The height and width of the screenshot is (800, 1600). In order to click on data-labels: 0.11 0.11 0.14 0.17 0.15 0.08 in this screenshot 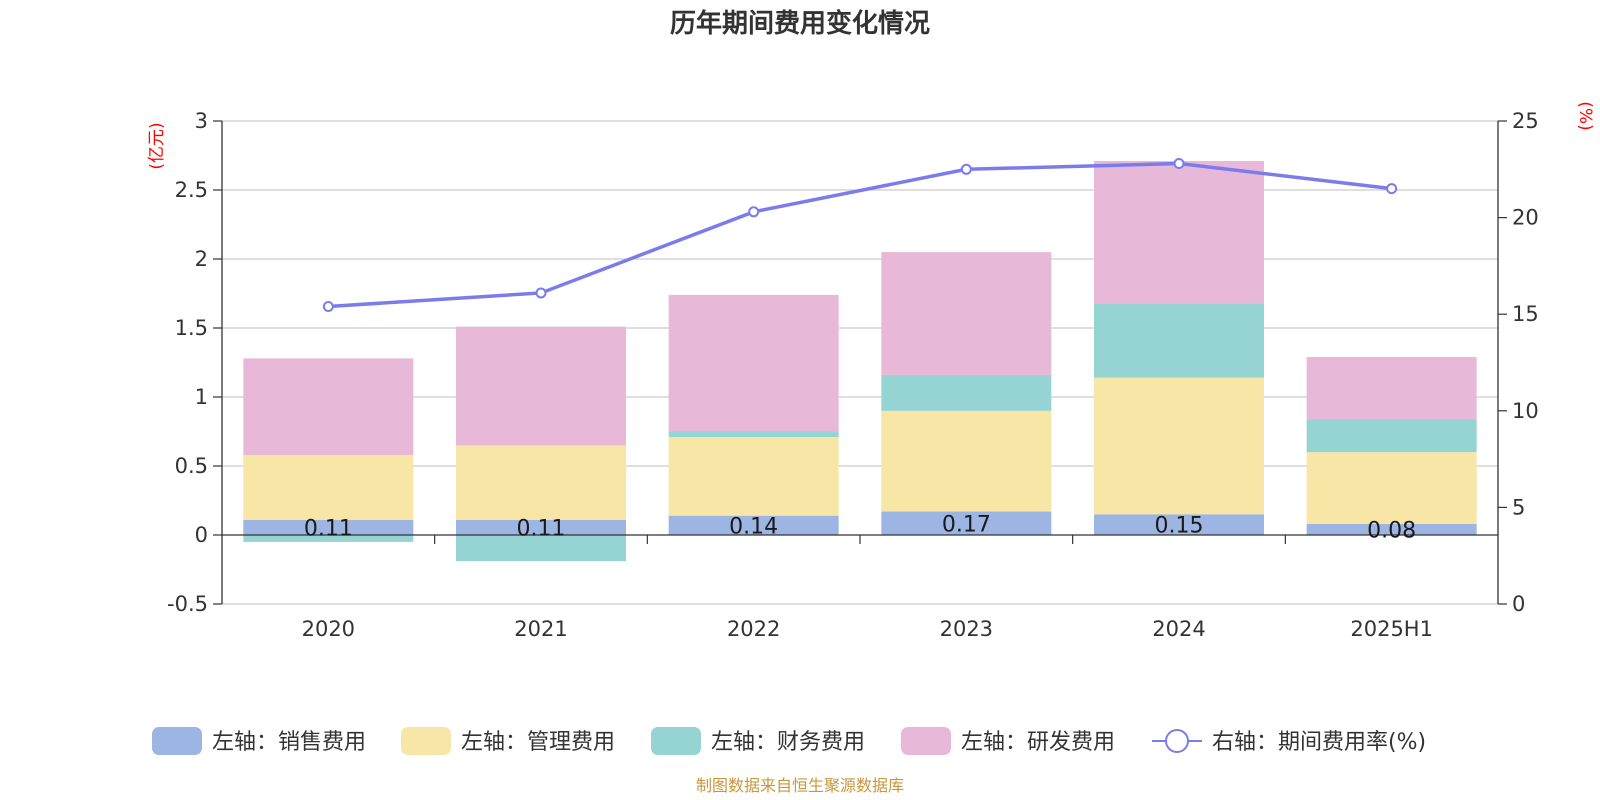, I will do `click(860, 527)`.